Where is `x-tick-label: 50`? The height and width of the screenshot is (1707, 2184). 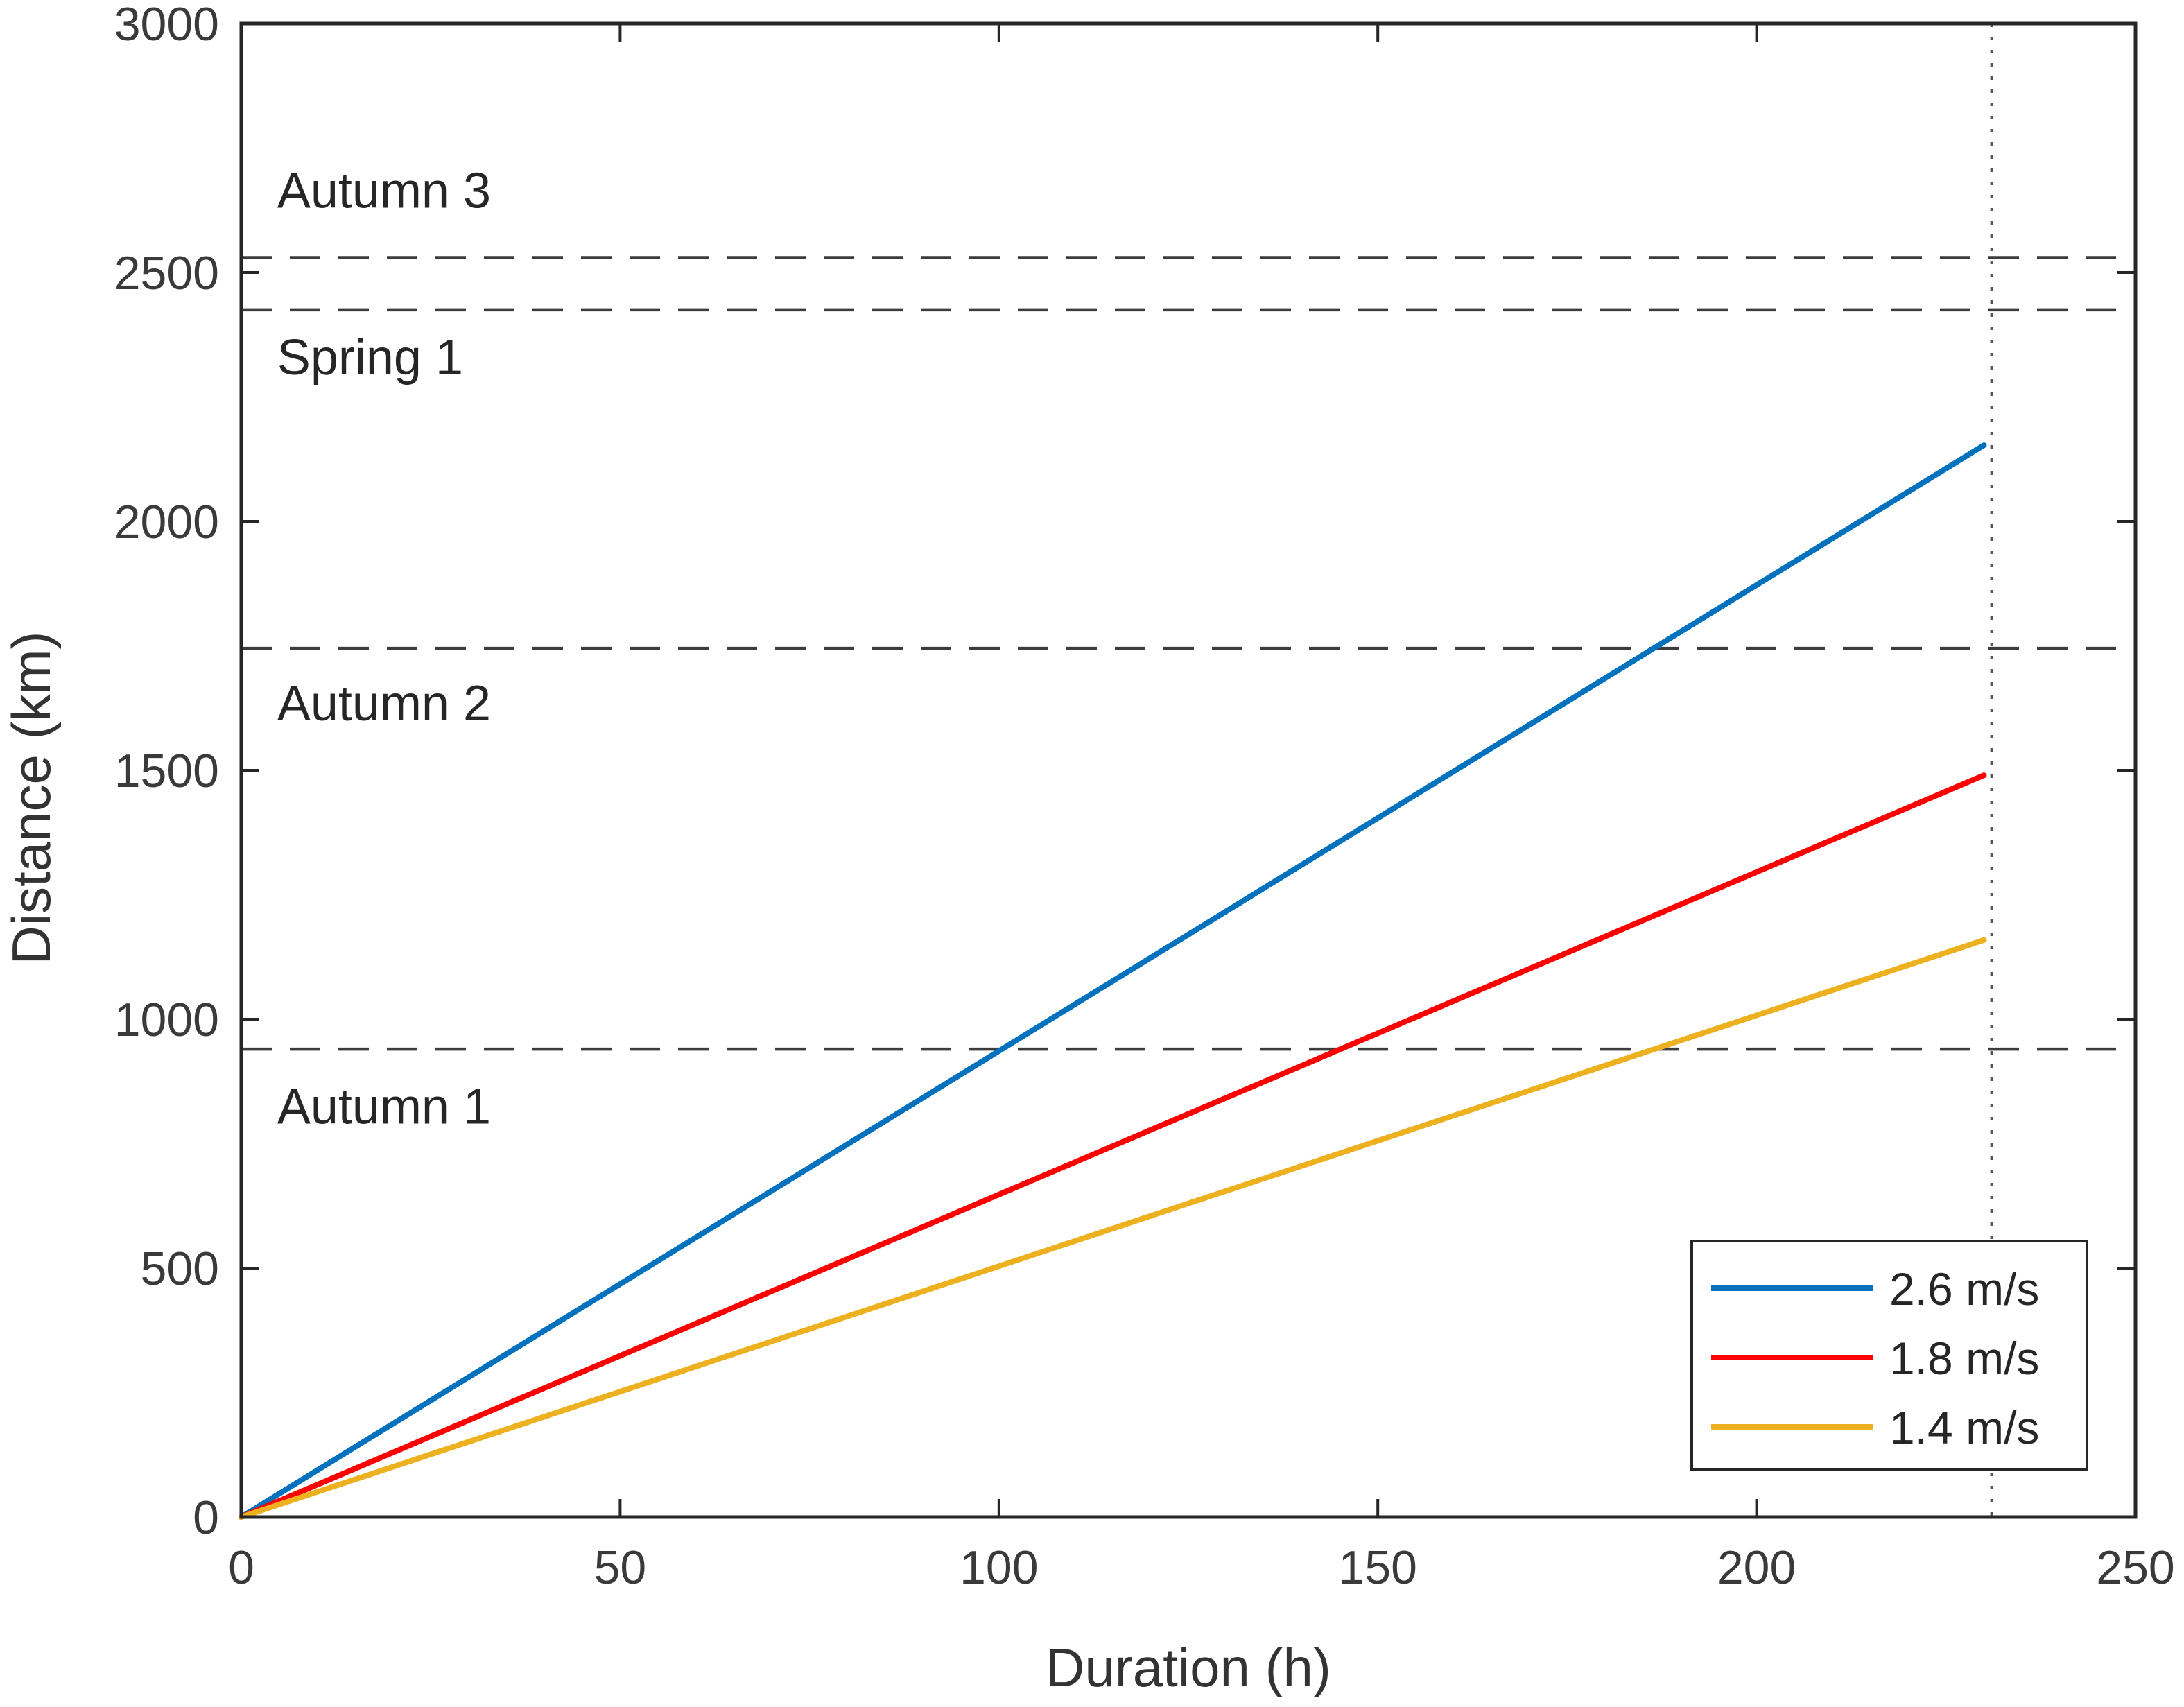
x-tick-label: 50 is located at coordinates (620, 1567).